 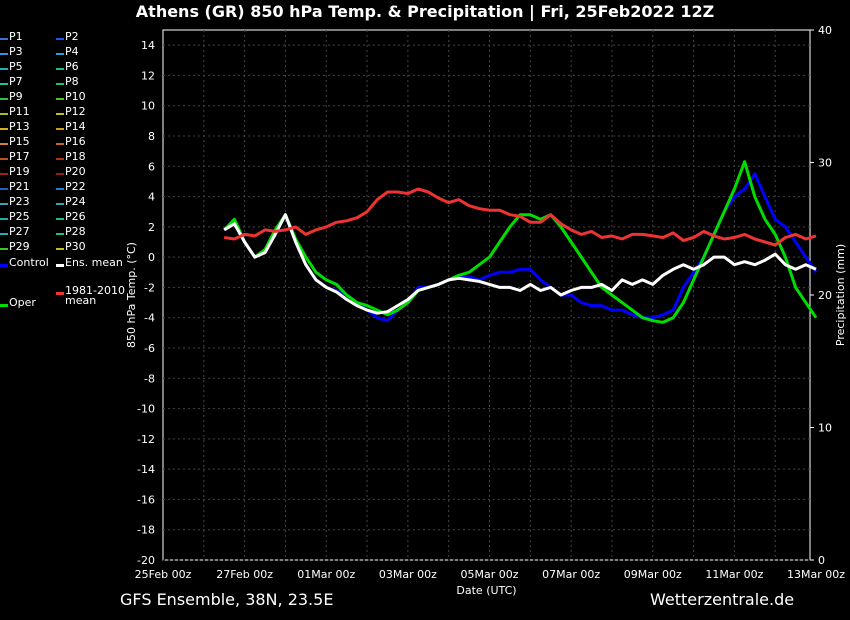 What do you see at coordinates (15, 203) in the screenshot?
I see `legend-item-p23: P23` at bounding box center [15, 203].